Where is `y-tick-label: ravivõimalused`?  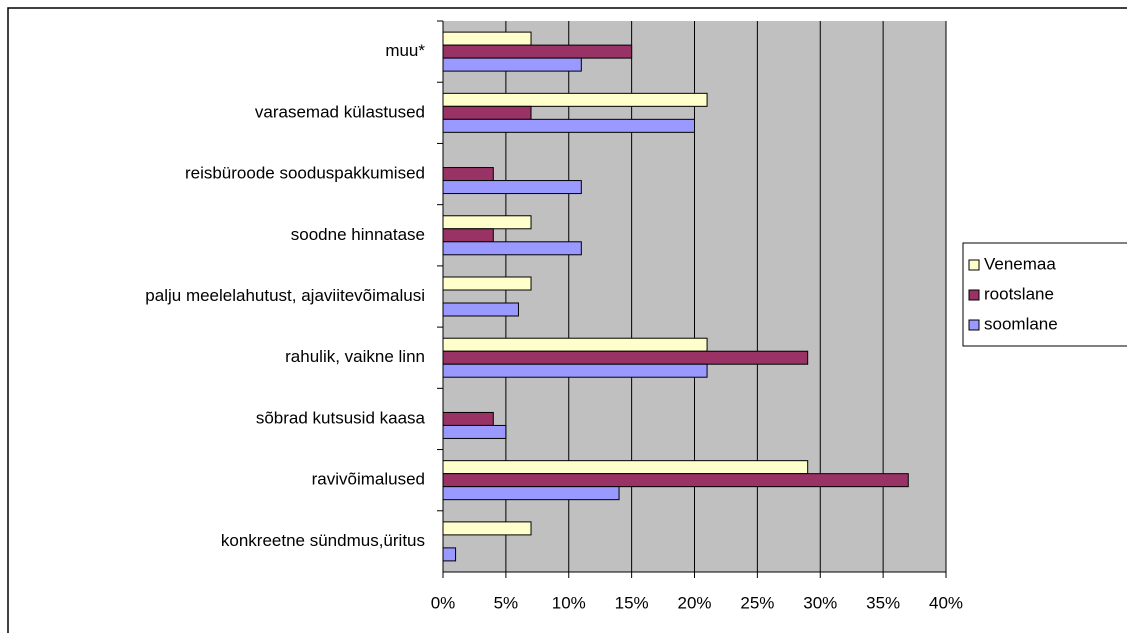
y-tick-label: ravivõimalused is located at coordinates (368, 479).